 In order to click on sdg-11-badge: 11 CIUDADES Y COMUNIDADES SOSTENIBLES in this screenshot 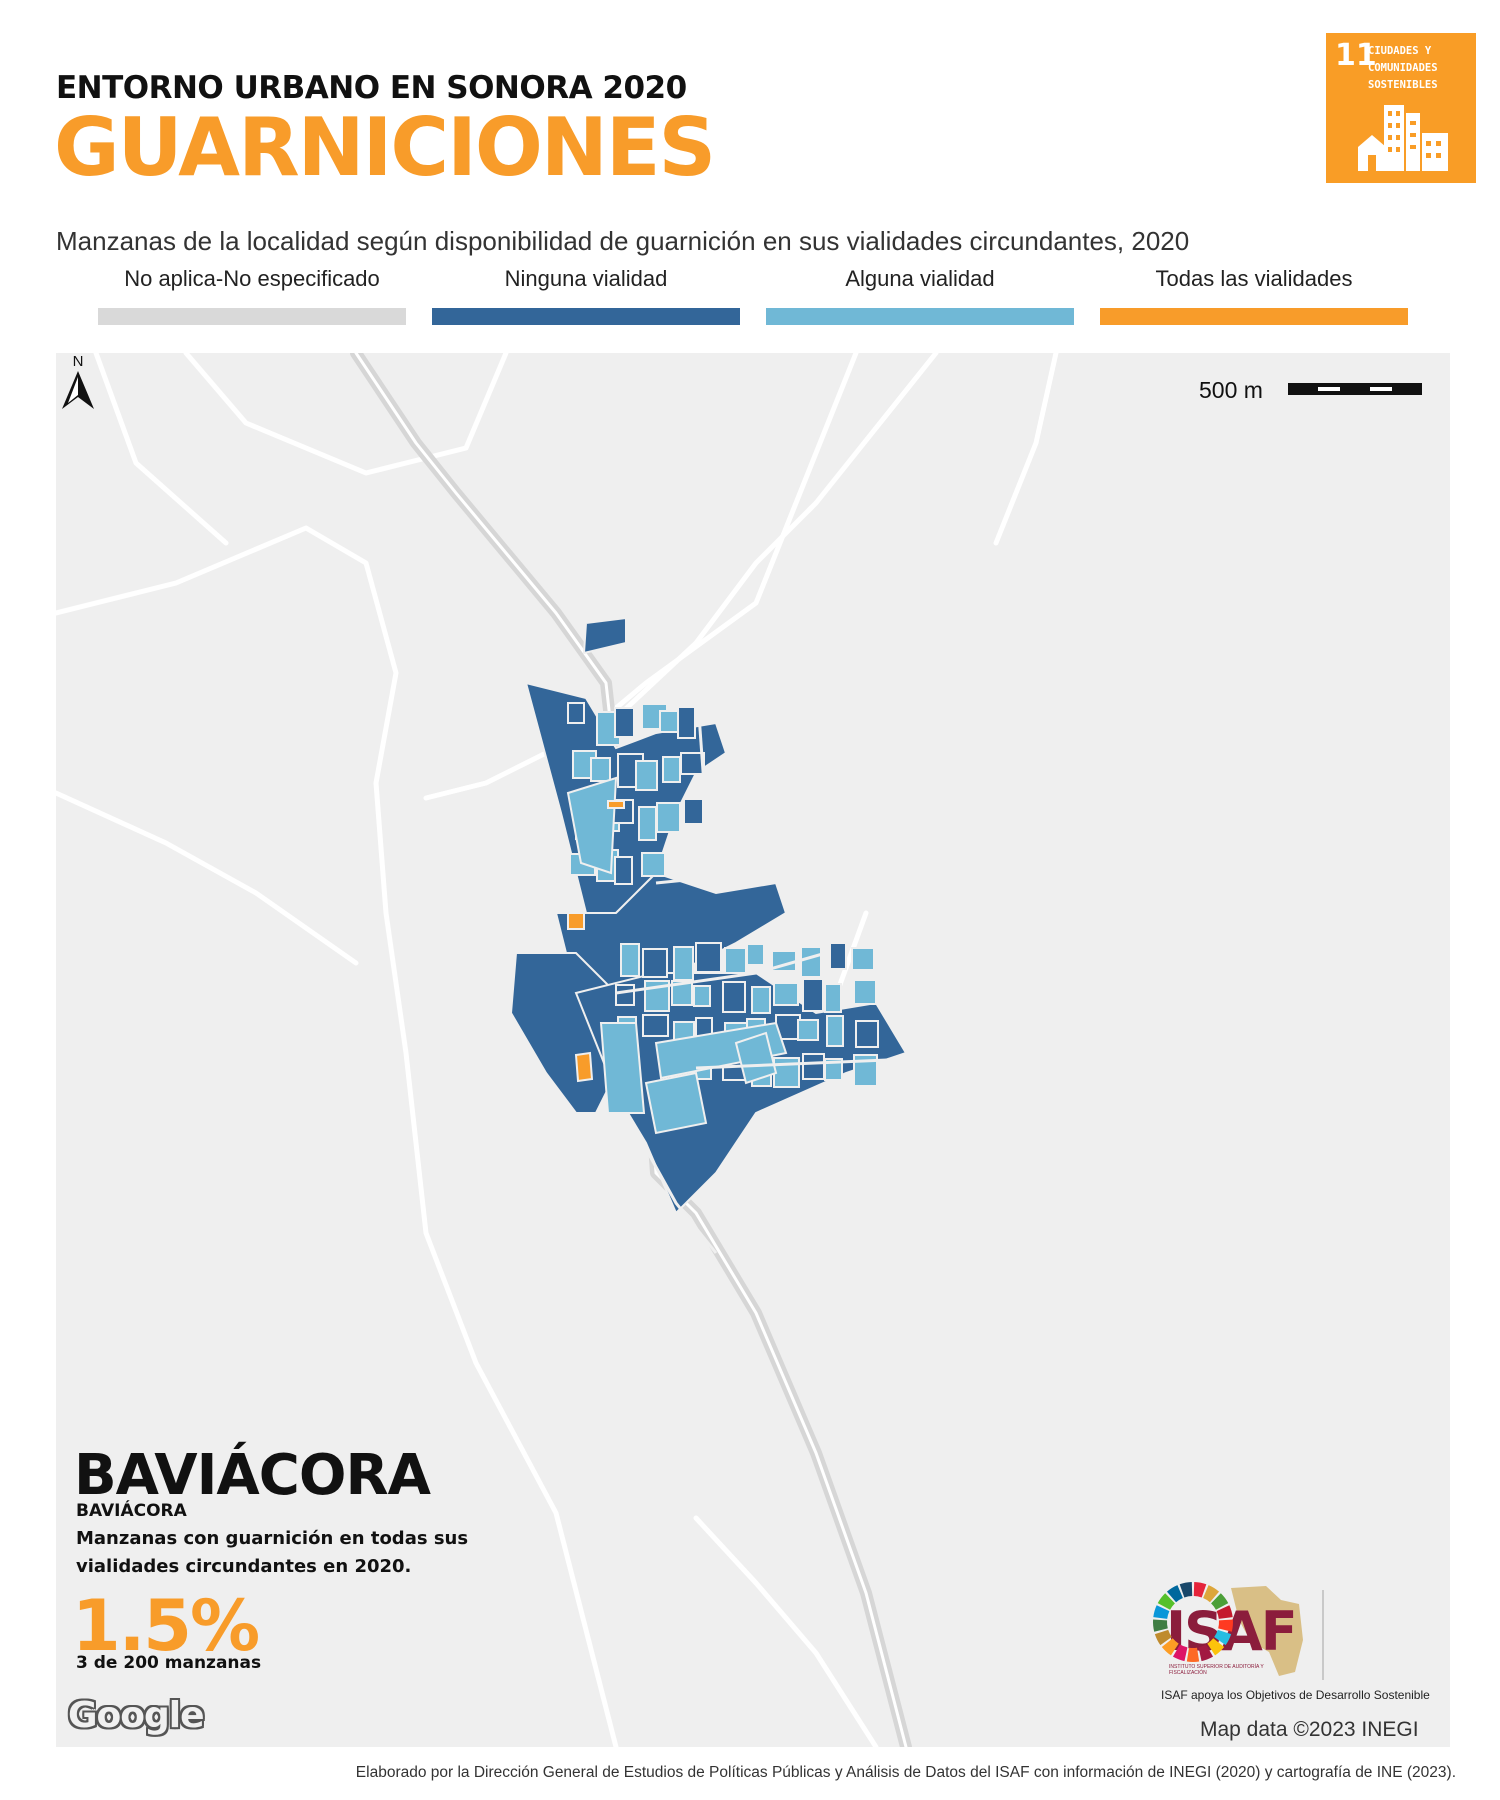, I will do `click(1401, 108)`.